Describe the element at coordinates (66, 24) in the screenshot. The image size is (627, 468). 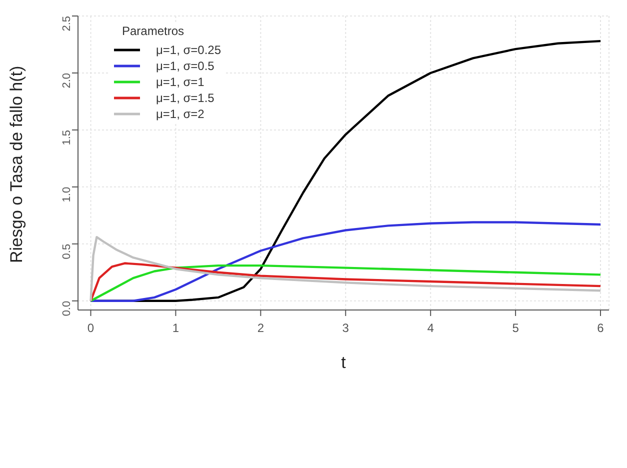
I see `y-tick-label: 2.5` at that location.